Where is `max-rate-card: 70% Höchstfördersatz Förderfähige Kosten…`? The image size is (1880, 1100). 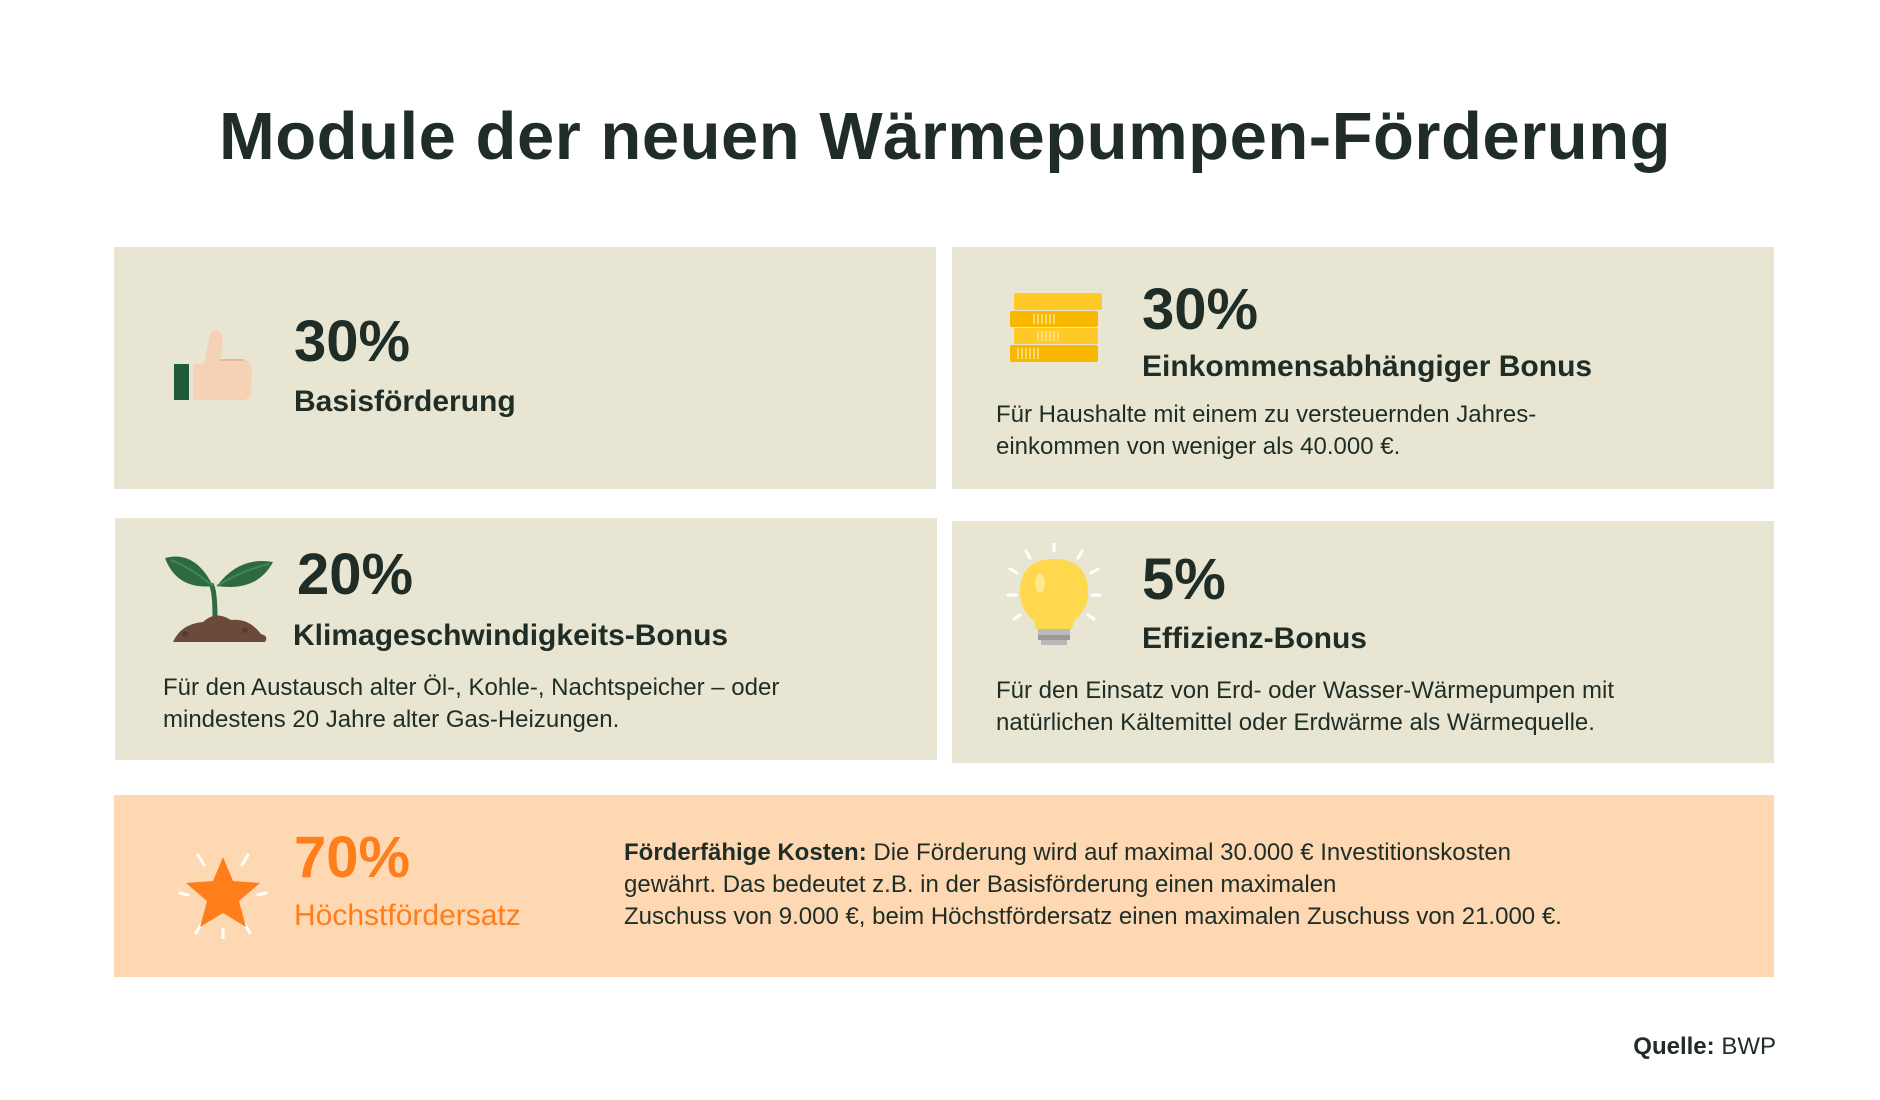 max-rate-card: 70% Höchstfördersatz Förderfähige Kosten… is located at coordinates (944, 886).